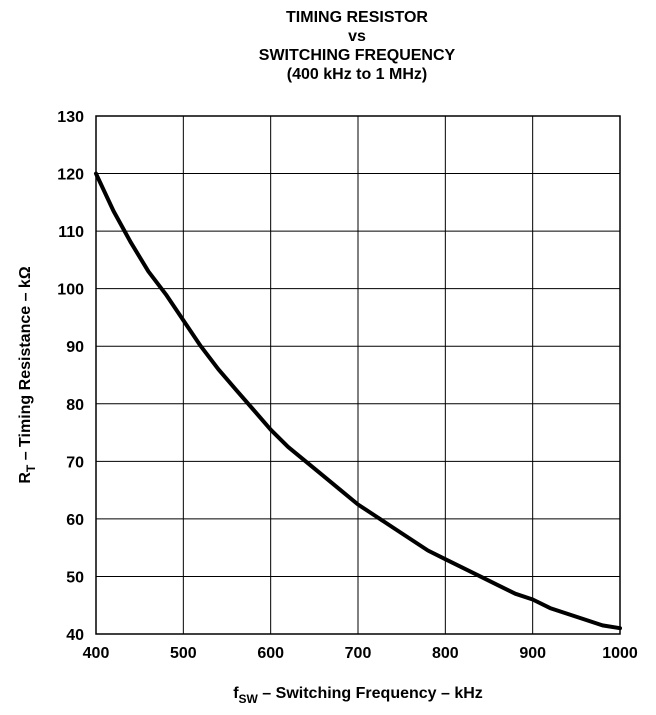 The width and height of the screenshot is (656, 715). What do you see at coordinates (27, 374) in the screenshot?
I see `y-axis-label: RT – Timing Resistance – kΩ` at bounding box center [27, 374].